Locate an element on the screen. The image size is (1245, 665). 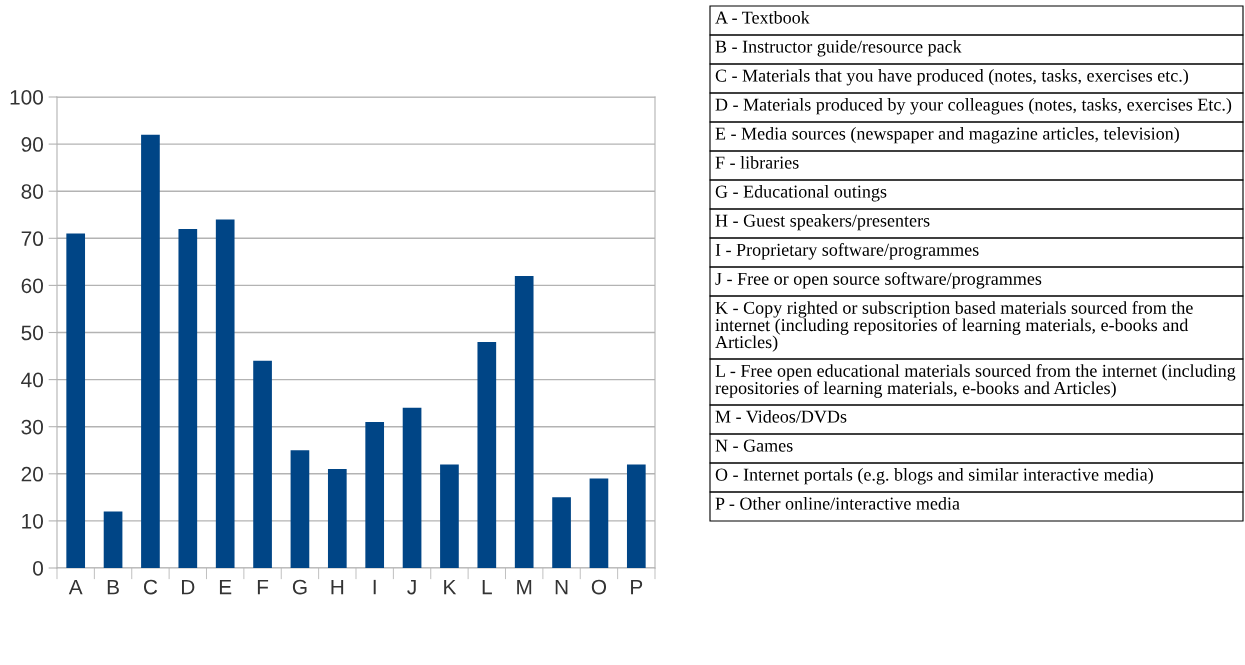
text: N - Games is located at coordinates (754, 445).